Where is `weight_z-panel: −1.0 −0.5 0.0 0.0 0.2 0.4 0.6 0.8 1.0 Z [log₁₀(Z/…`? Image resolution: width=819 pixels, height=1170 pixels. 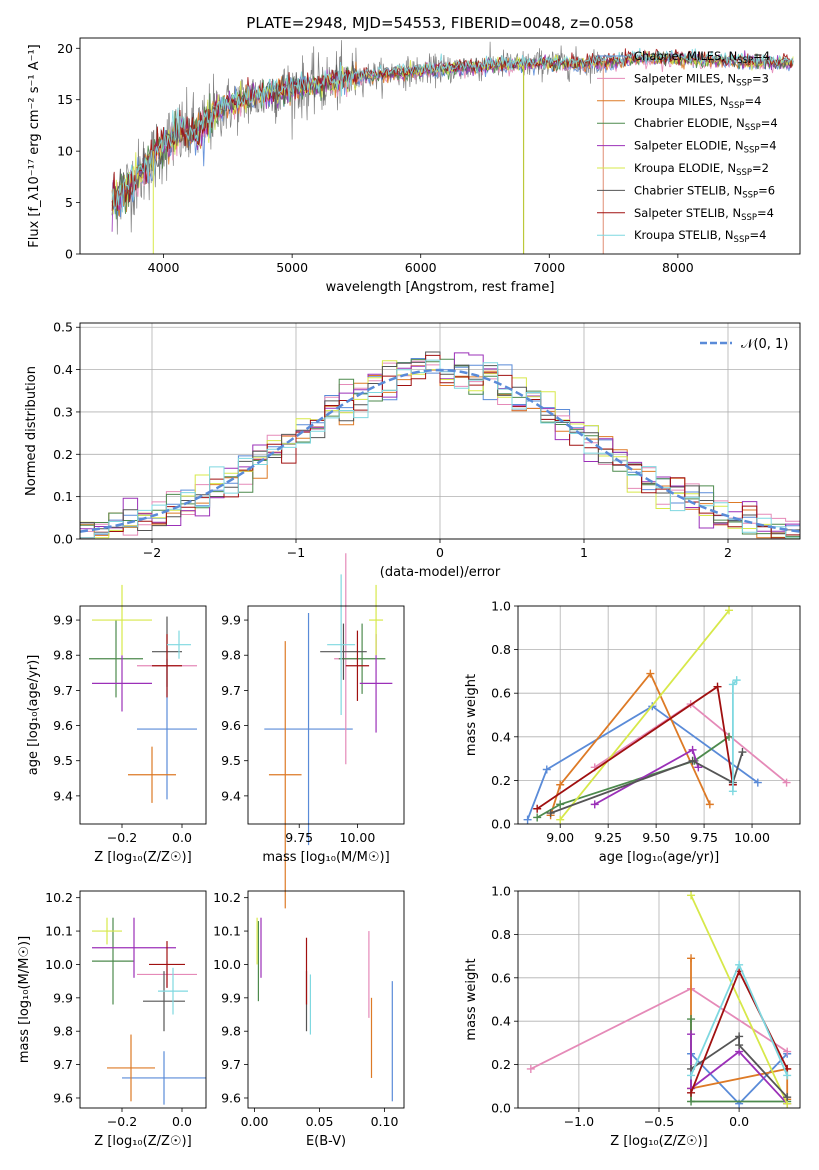
weight_z-panel: −1.0 −0.5 0.0 0.0 0.2 0.4 0.6 0.8 1.0 Z [log₁₀(Z/… is located at coordinates (632, 1016).